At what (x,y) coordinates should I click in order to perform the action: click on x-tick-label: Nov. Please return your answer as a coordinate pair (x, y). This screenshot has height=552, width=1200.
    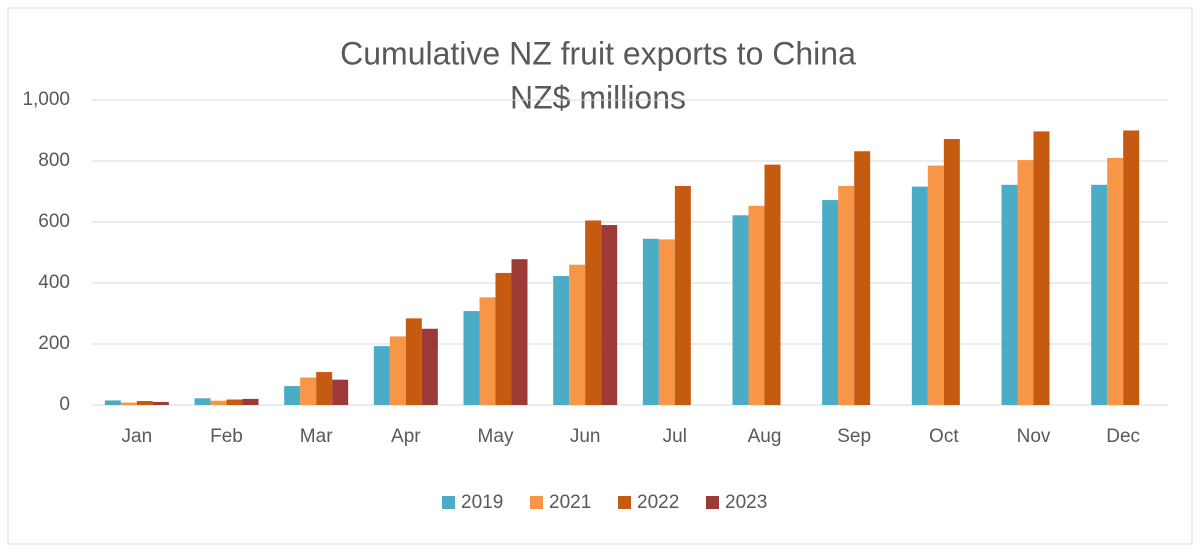
    Looking at the image, I should click on (1034, 436).